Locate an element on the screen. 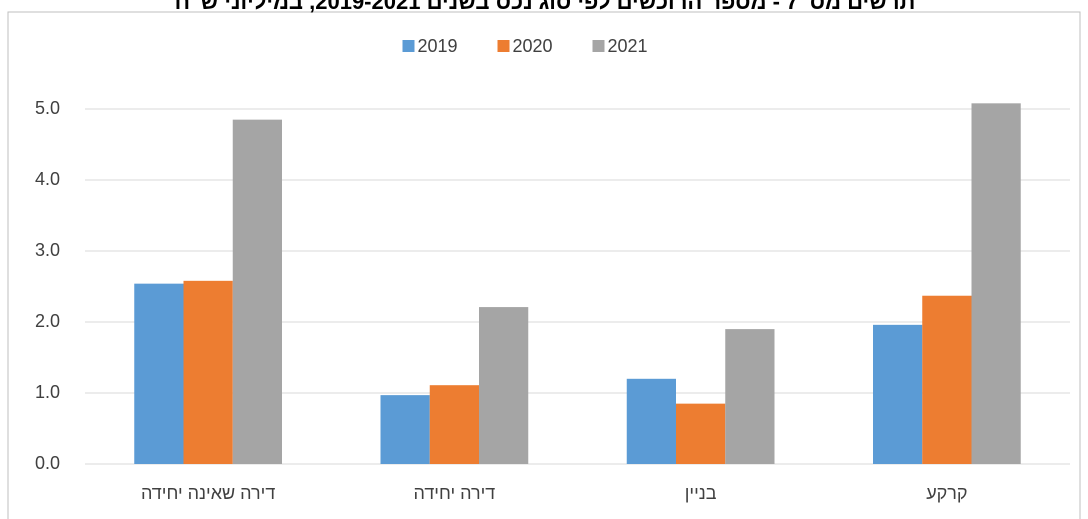 The height and width of the screenshot is (519, 1088). y-tick-label: 4.0 is located at coordinates (47, 179).